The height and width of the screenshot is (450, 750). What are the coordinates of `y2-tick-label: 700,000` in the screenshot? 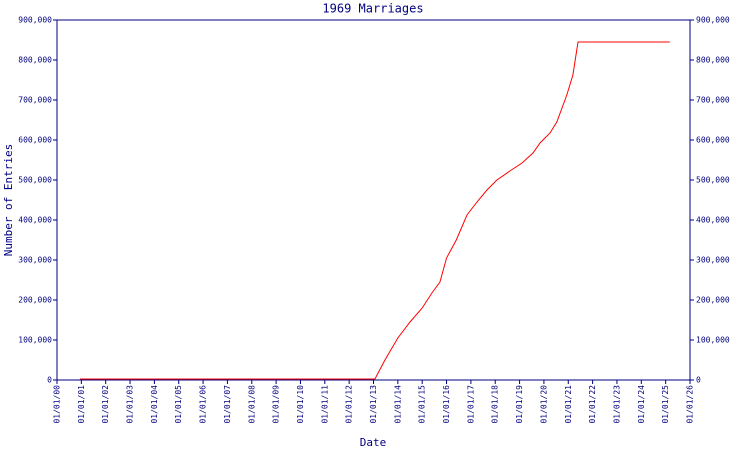 It's located at (713, 100).